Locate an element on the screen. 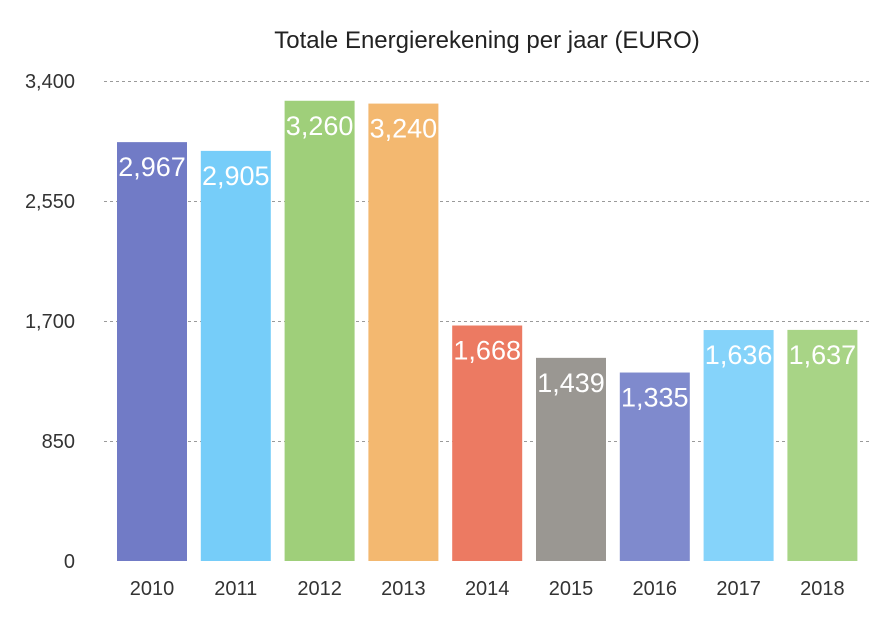  x-axis: 2010 2011 2012 2013 2014 2015 2016 2017 2018 is located at coordinates (487, 589).